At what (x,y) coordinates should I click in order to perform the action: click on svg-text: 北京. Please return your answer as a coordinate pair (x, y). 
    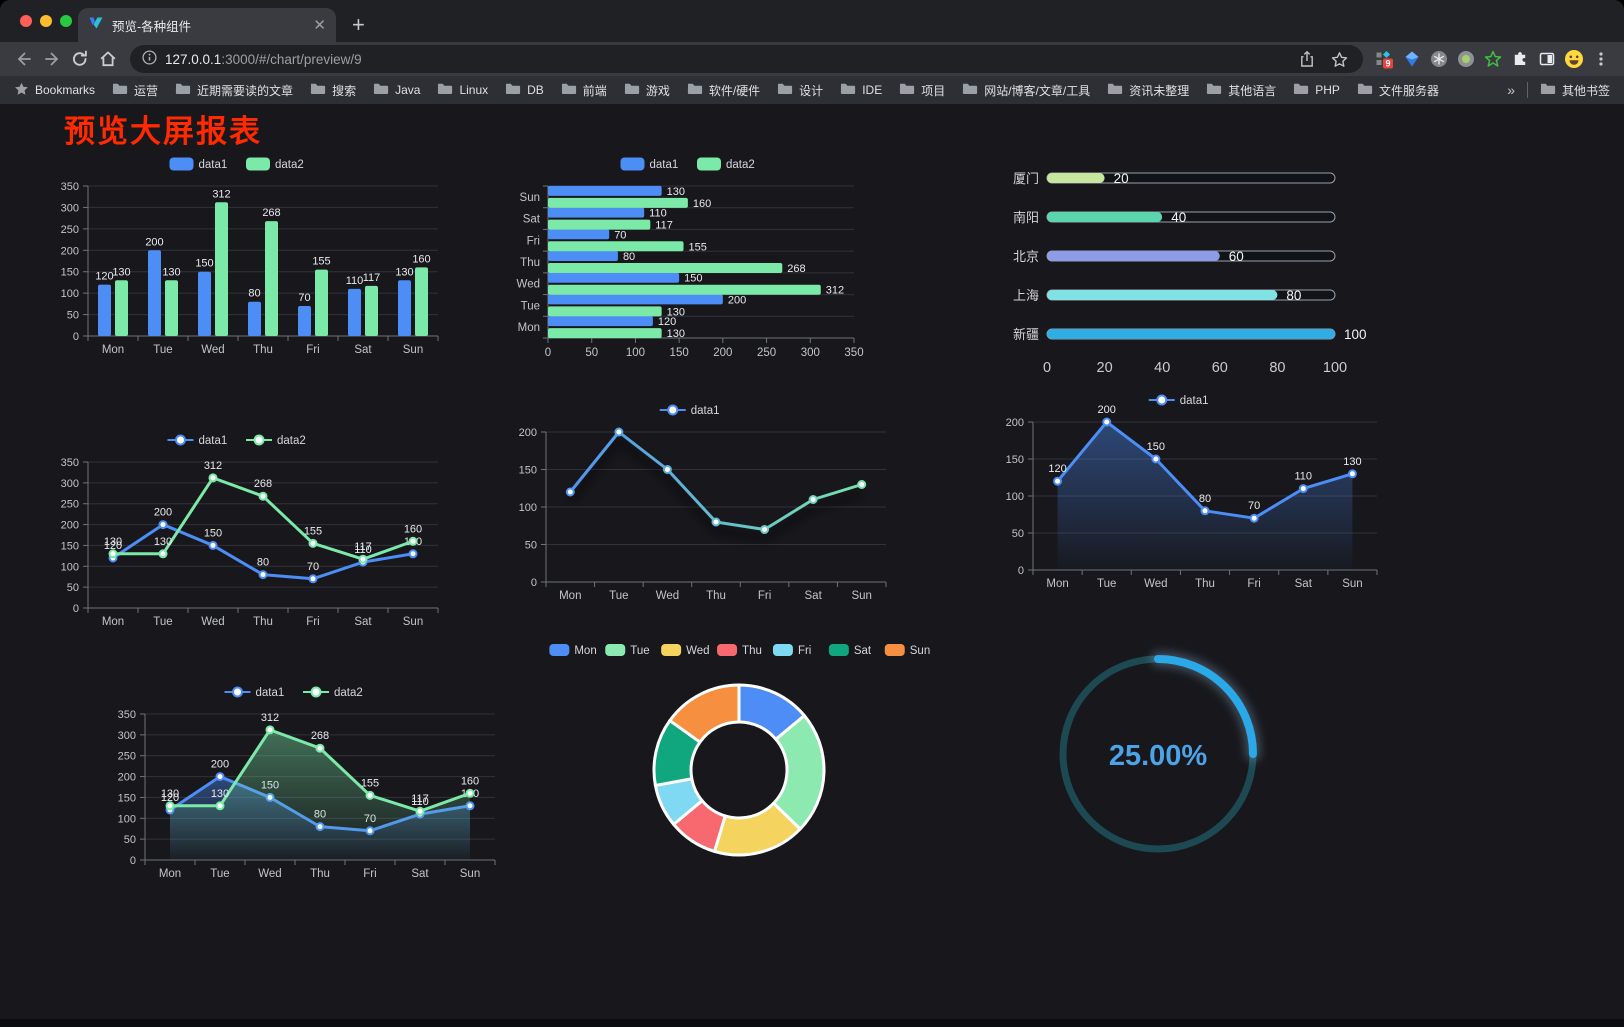
    Looking at the image, I should click on (1026, 256).